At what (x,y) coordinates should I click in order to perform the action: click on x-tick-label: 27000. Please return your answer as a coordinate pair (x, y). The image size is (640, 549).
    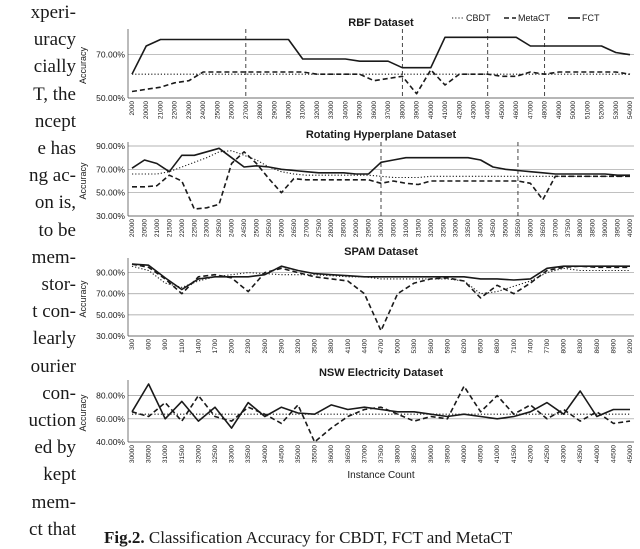
    Looking at the image, I should click on (306, 228).